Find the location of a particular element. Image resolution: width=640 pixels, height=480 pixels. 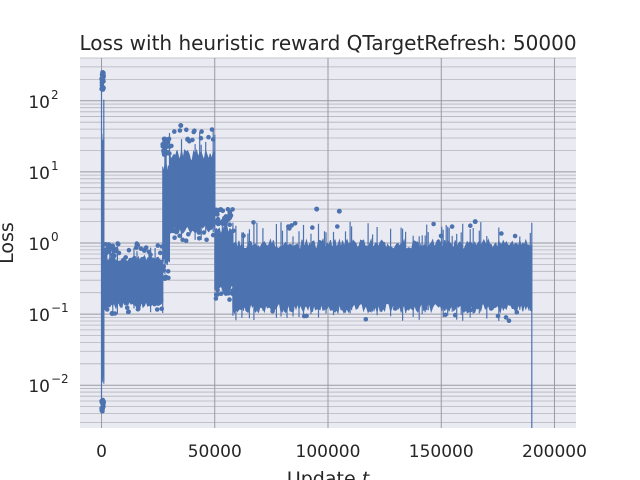

x-tick-labels: 0 50000 100000 150000 200000 is located at coordinates (341, 452).